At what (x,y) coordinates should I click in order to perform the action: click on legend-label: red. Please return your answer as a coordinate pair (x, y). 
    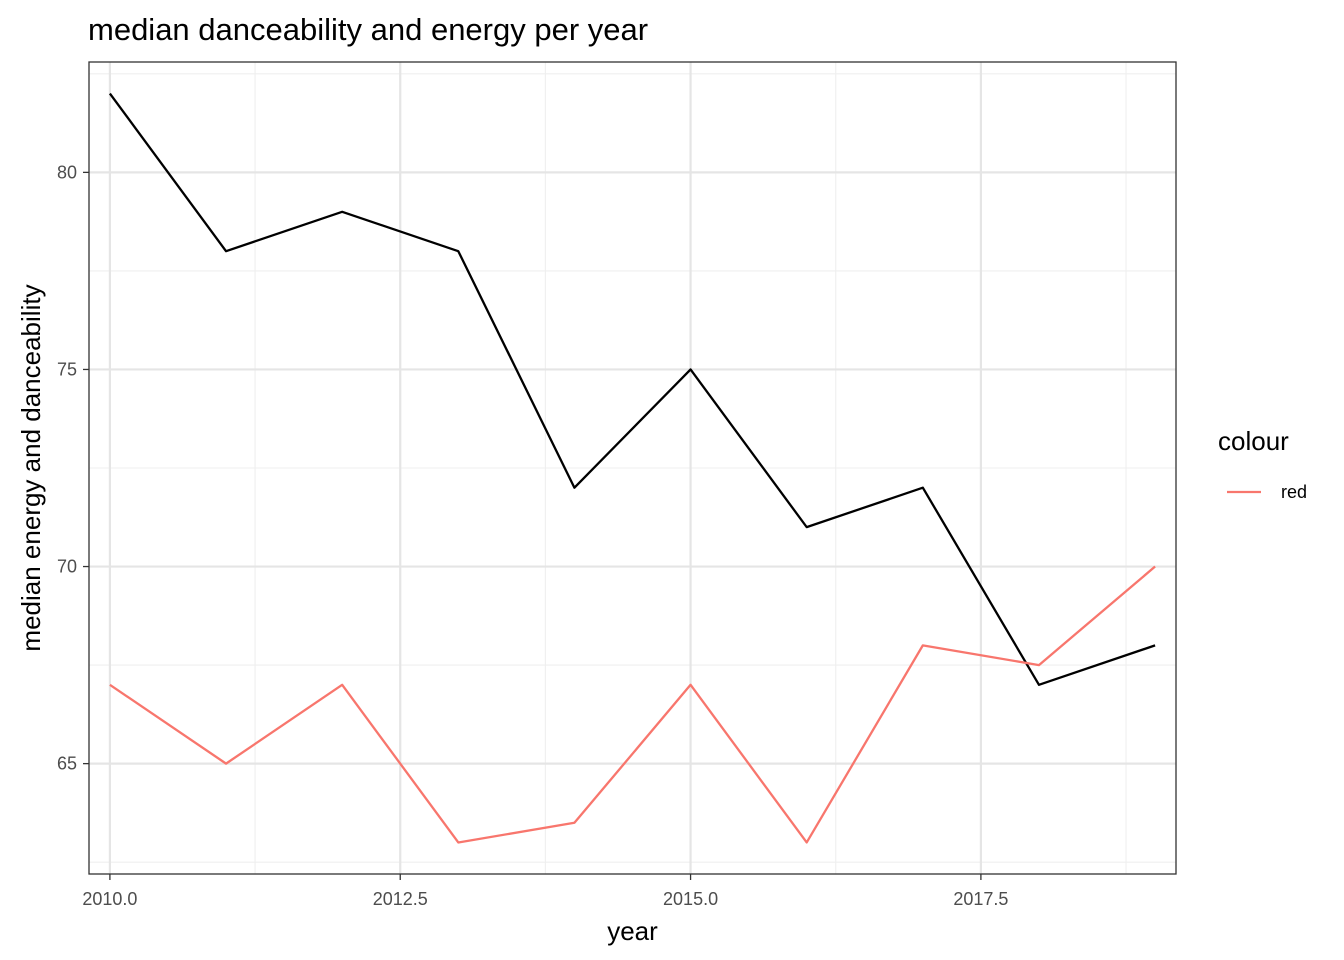
    Looking at the image, I should click on (1294, 492).